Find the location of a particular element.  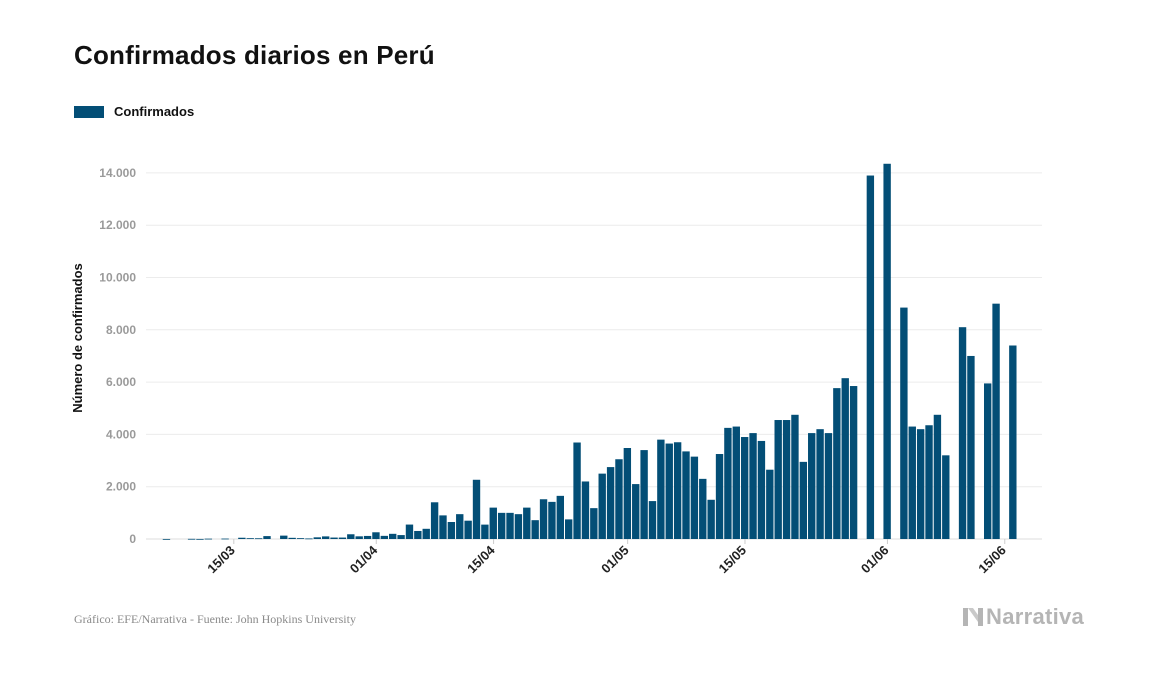

y-tick-label: 12.000 is located at coordinates (117, 225).